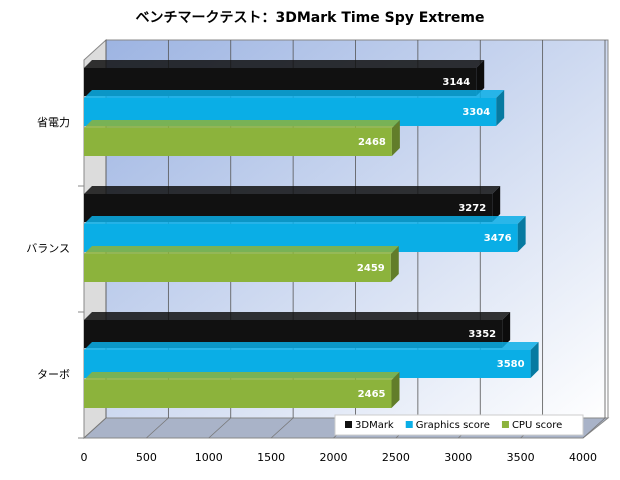 The image size is (620, 480). What do you see at coordinates (372, 394) in the screenshot?
I see `value-label: 2465` at bounding box center [372, 394].